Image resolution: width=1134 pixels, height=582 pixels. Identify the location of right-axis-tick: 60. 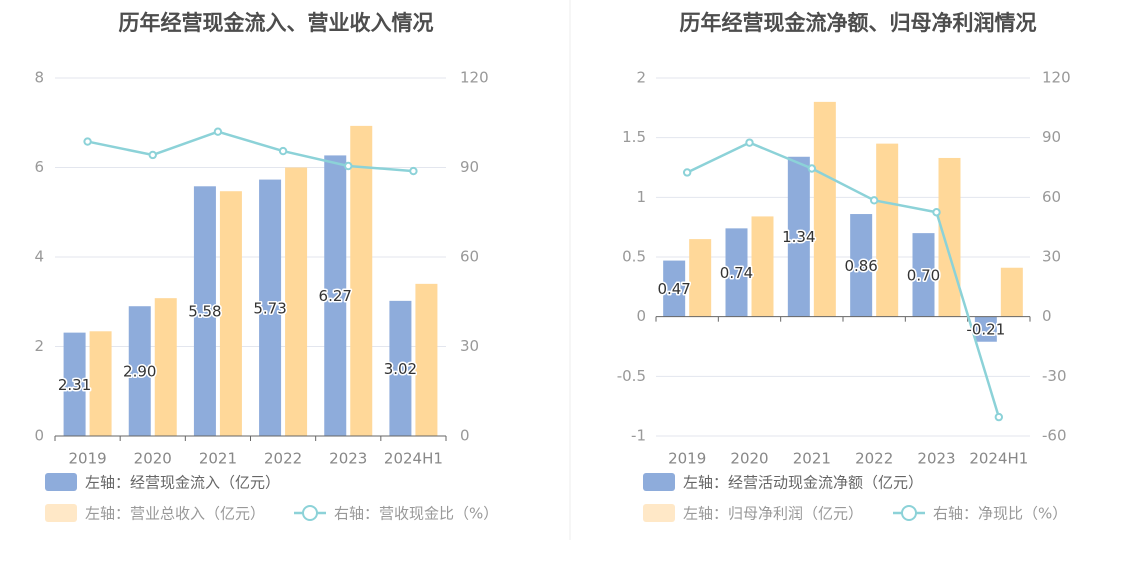
(469, 257).